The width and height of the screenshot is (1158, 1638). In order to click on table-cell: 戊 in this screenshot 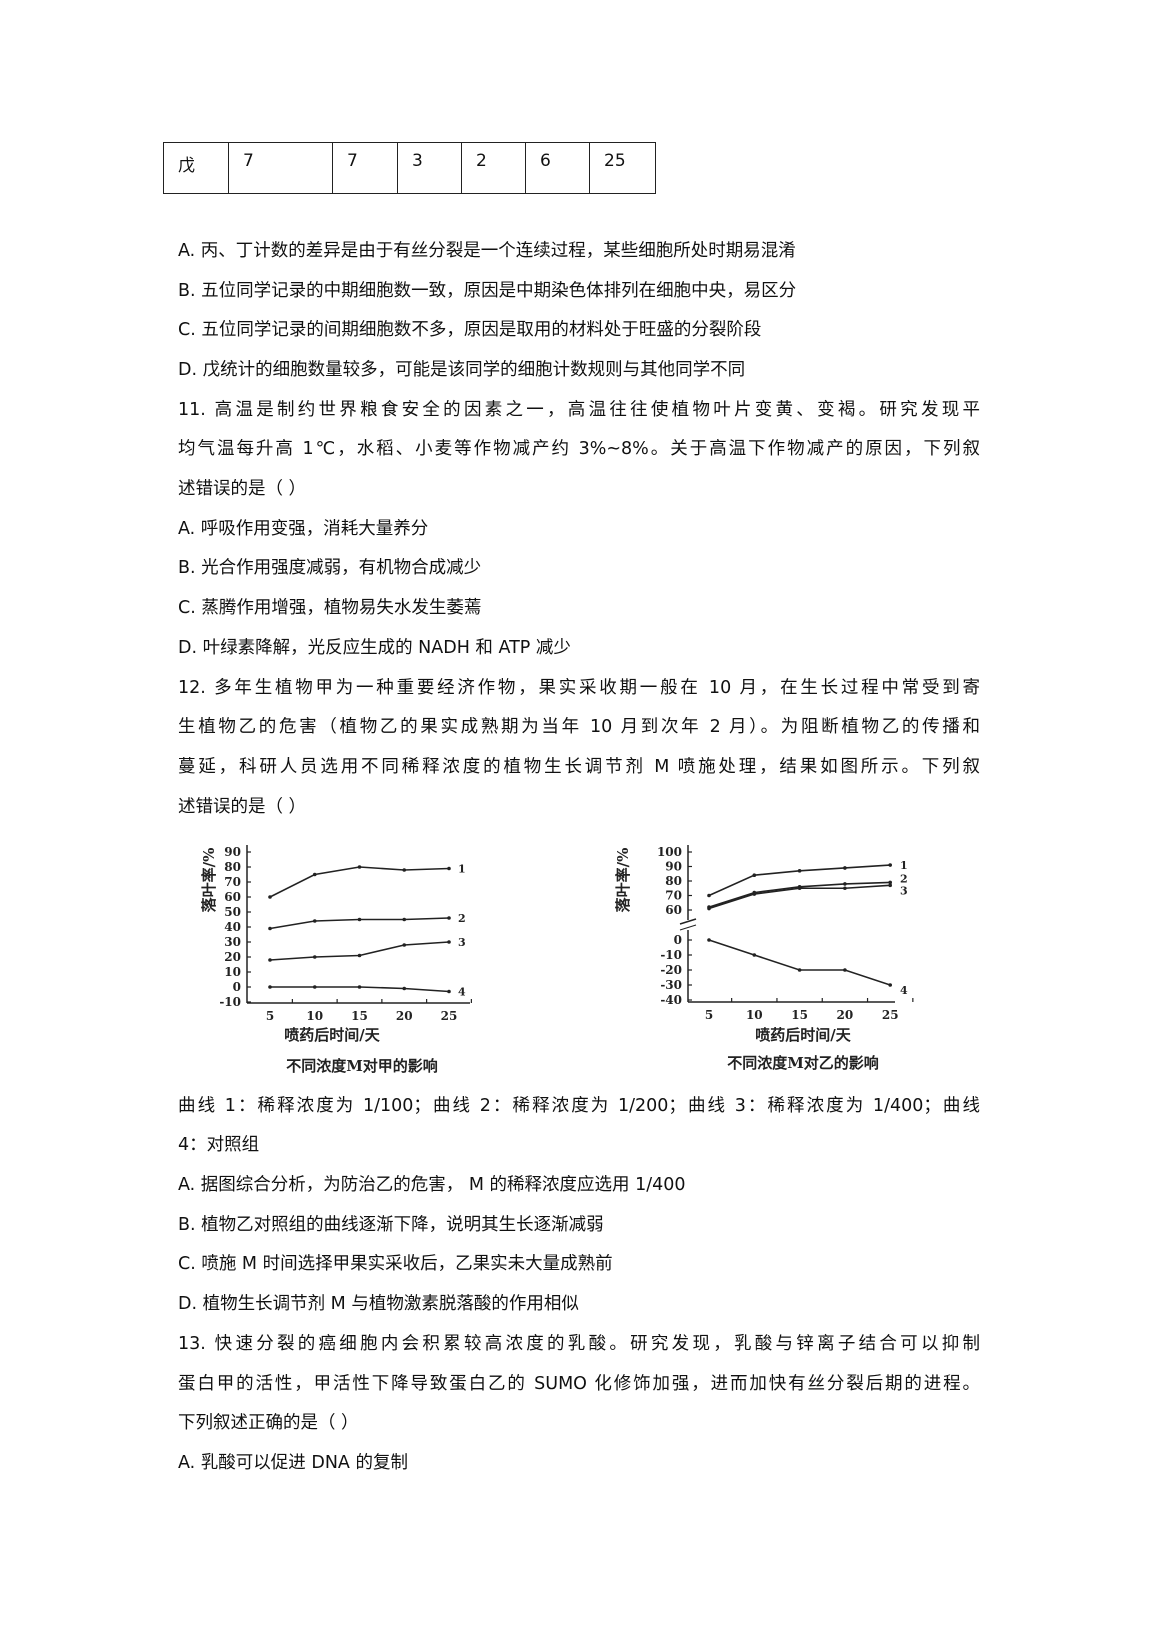, I will do `click(196, 168)`.